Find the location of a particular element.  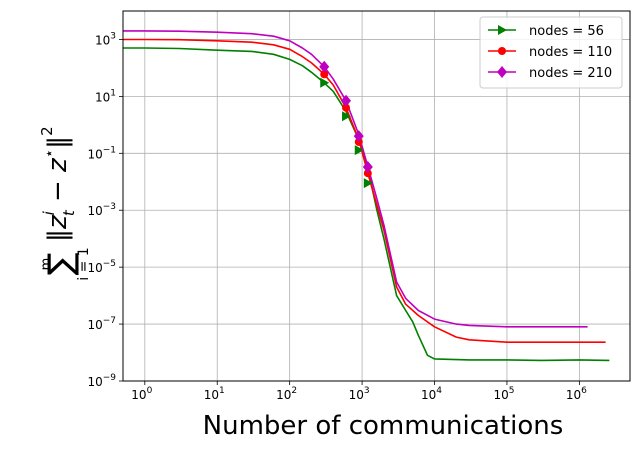

x-tick-label: 10⁴ is located at coordinates (431, 394).